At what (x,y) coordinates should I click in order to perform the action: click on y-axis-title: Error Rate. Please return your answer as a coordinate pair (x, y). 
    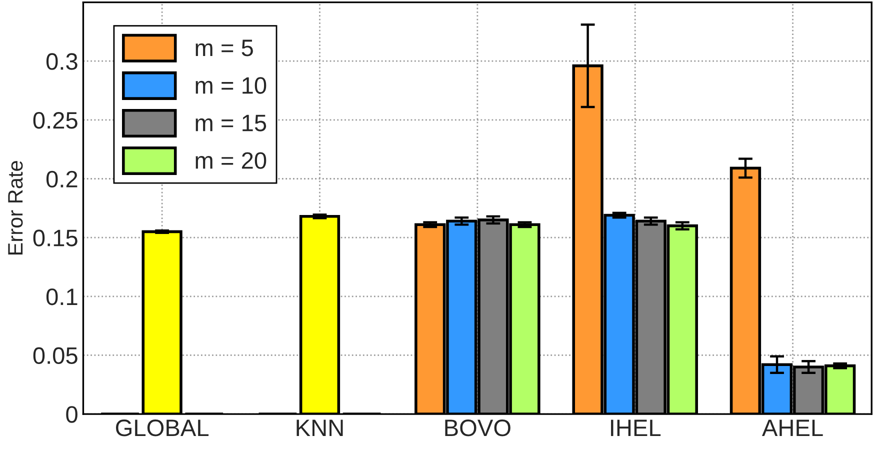
    Looking at the image, I should click on (15, 207).